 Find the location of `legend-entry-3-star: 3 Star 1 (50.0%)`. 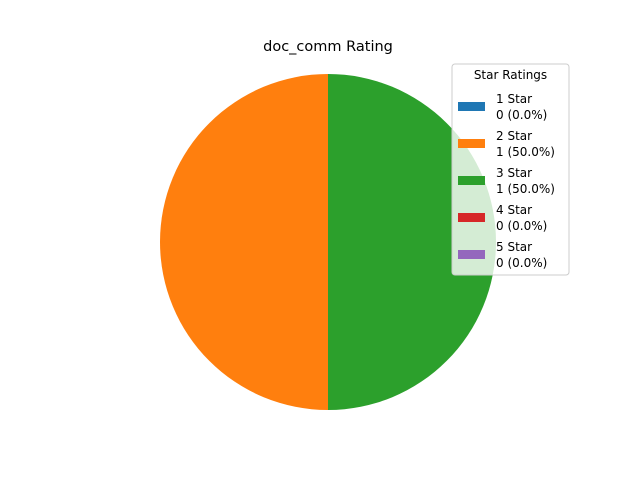

legend-entry-3-star: 3 Star 1 (50.0%) is located at coordinates (506, 181).